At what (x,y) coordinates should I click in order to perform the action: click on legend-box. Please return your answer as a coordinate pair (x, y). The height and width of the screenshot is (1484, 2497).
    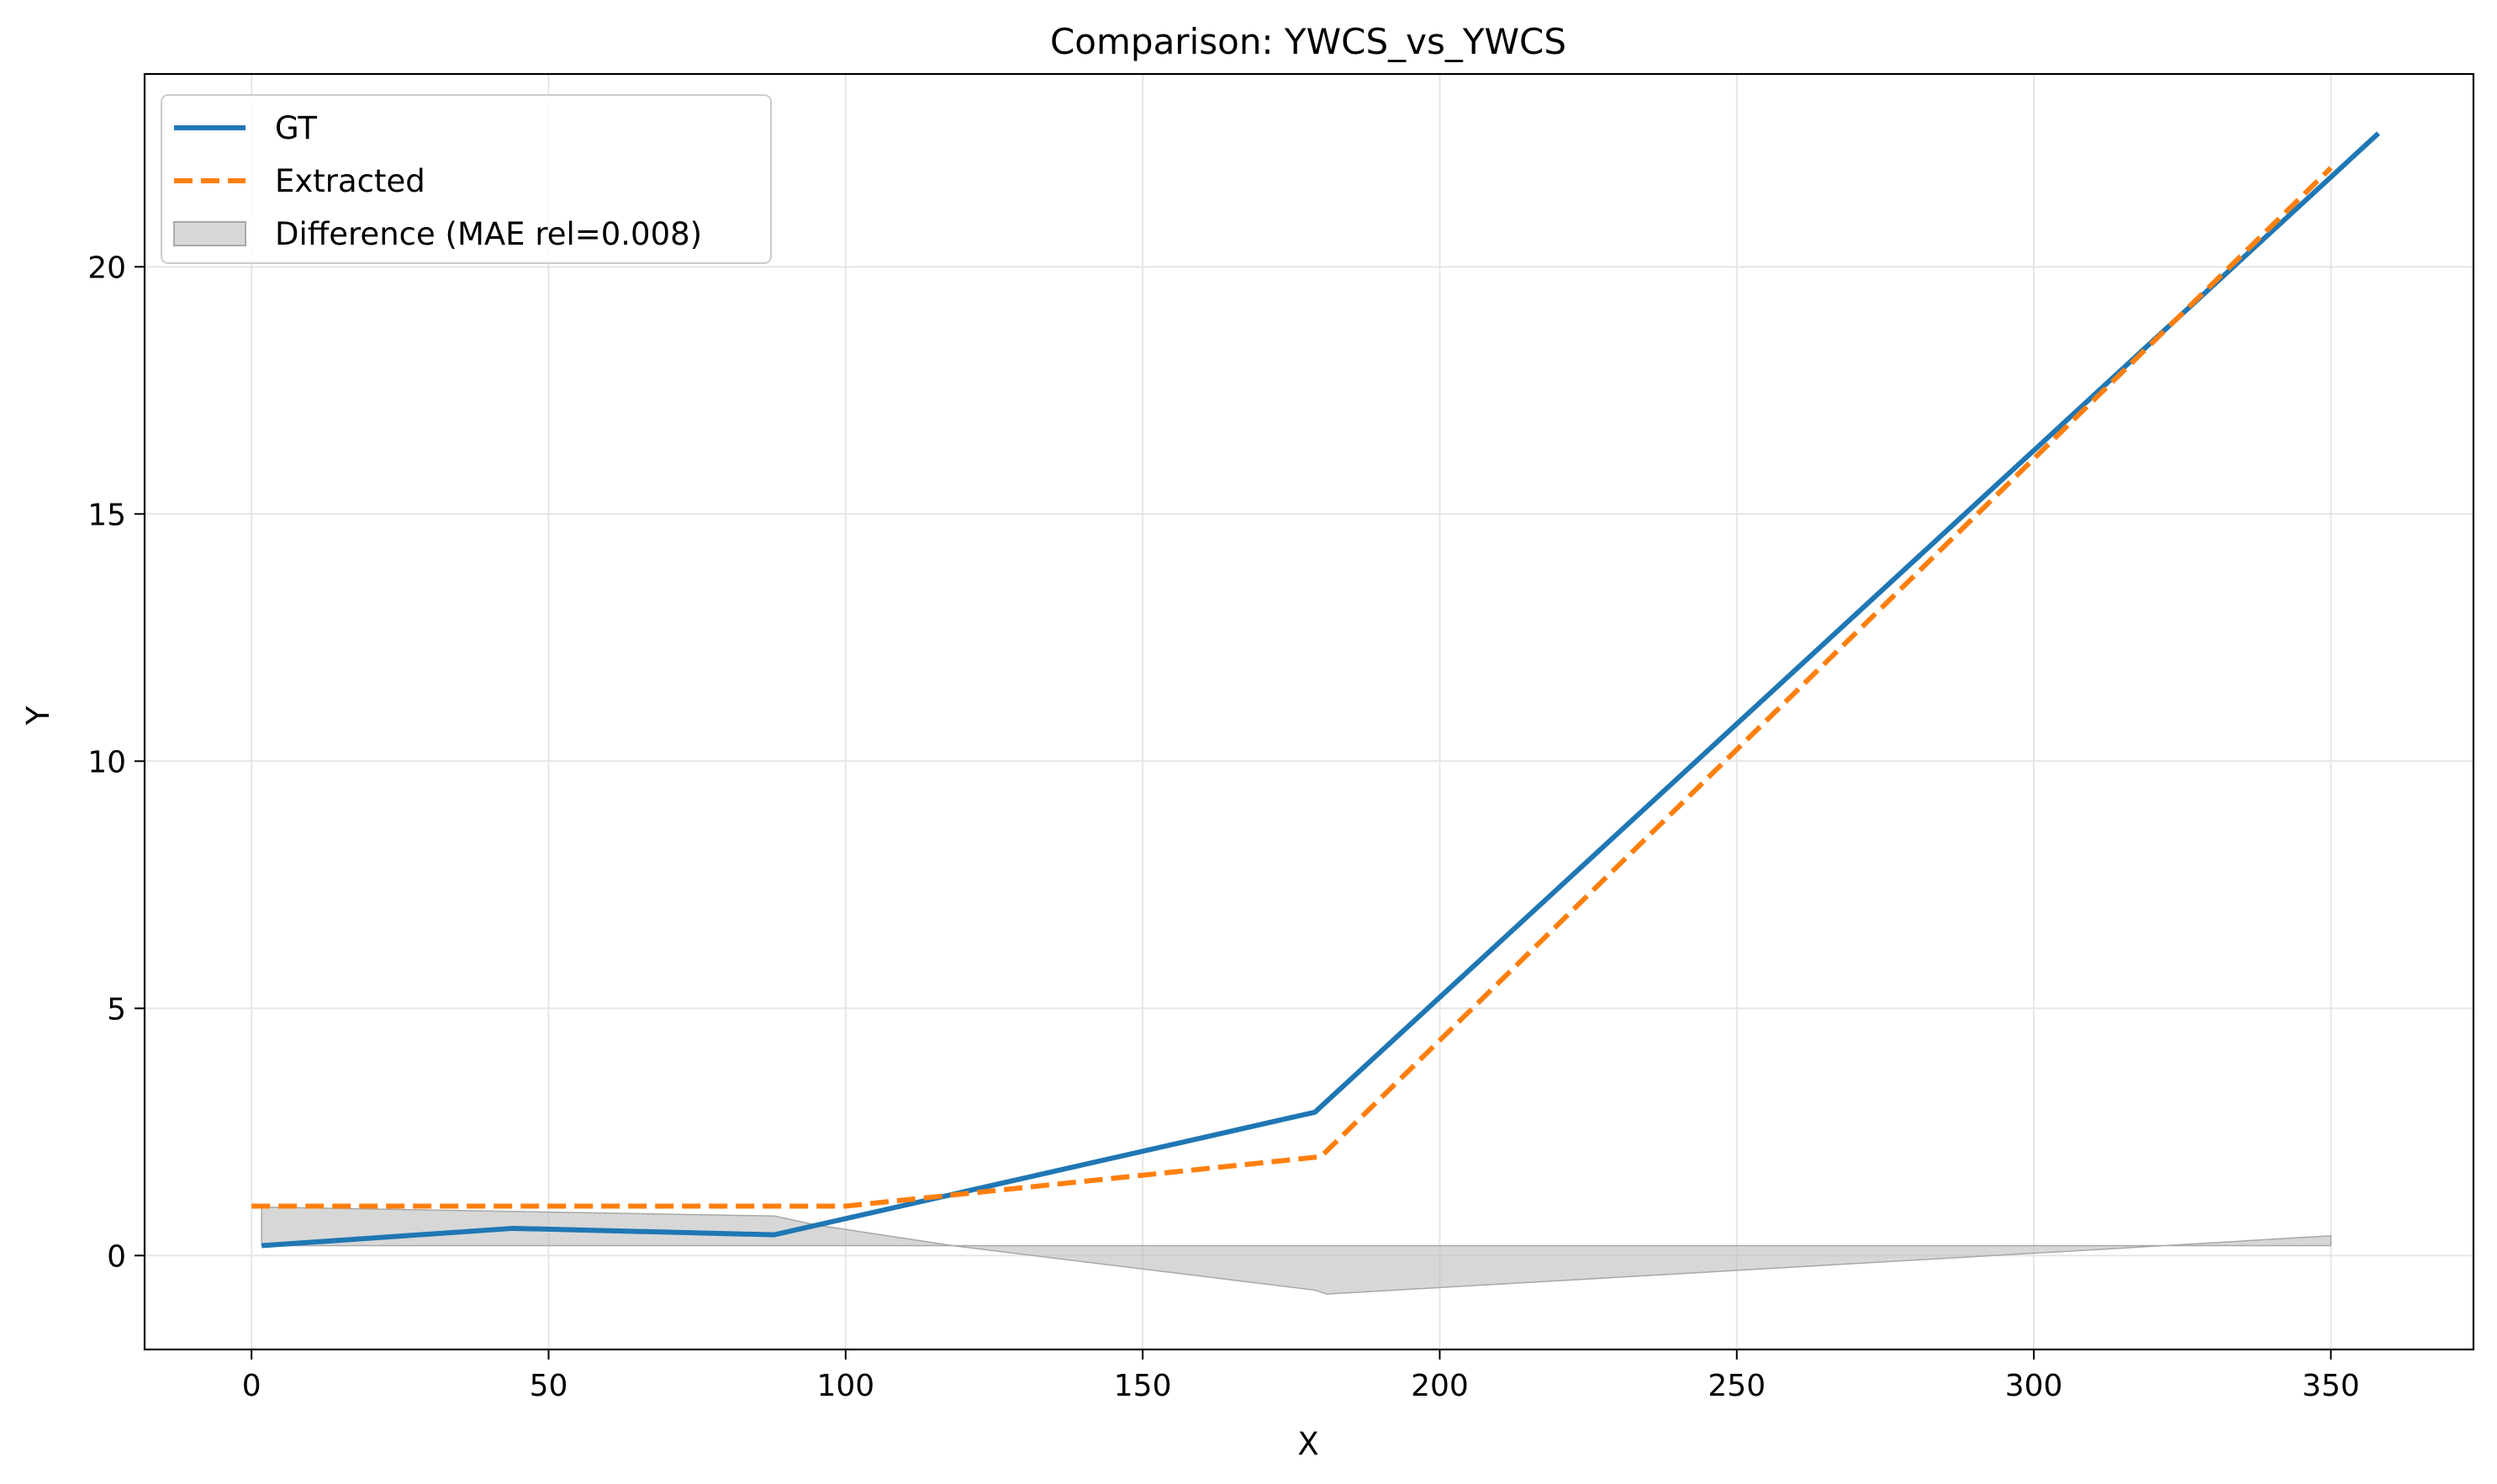
    Looking at the image, I should click on (466, 179).